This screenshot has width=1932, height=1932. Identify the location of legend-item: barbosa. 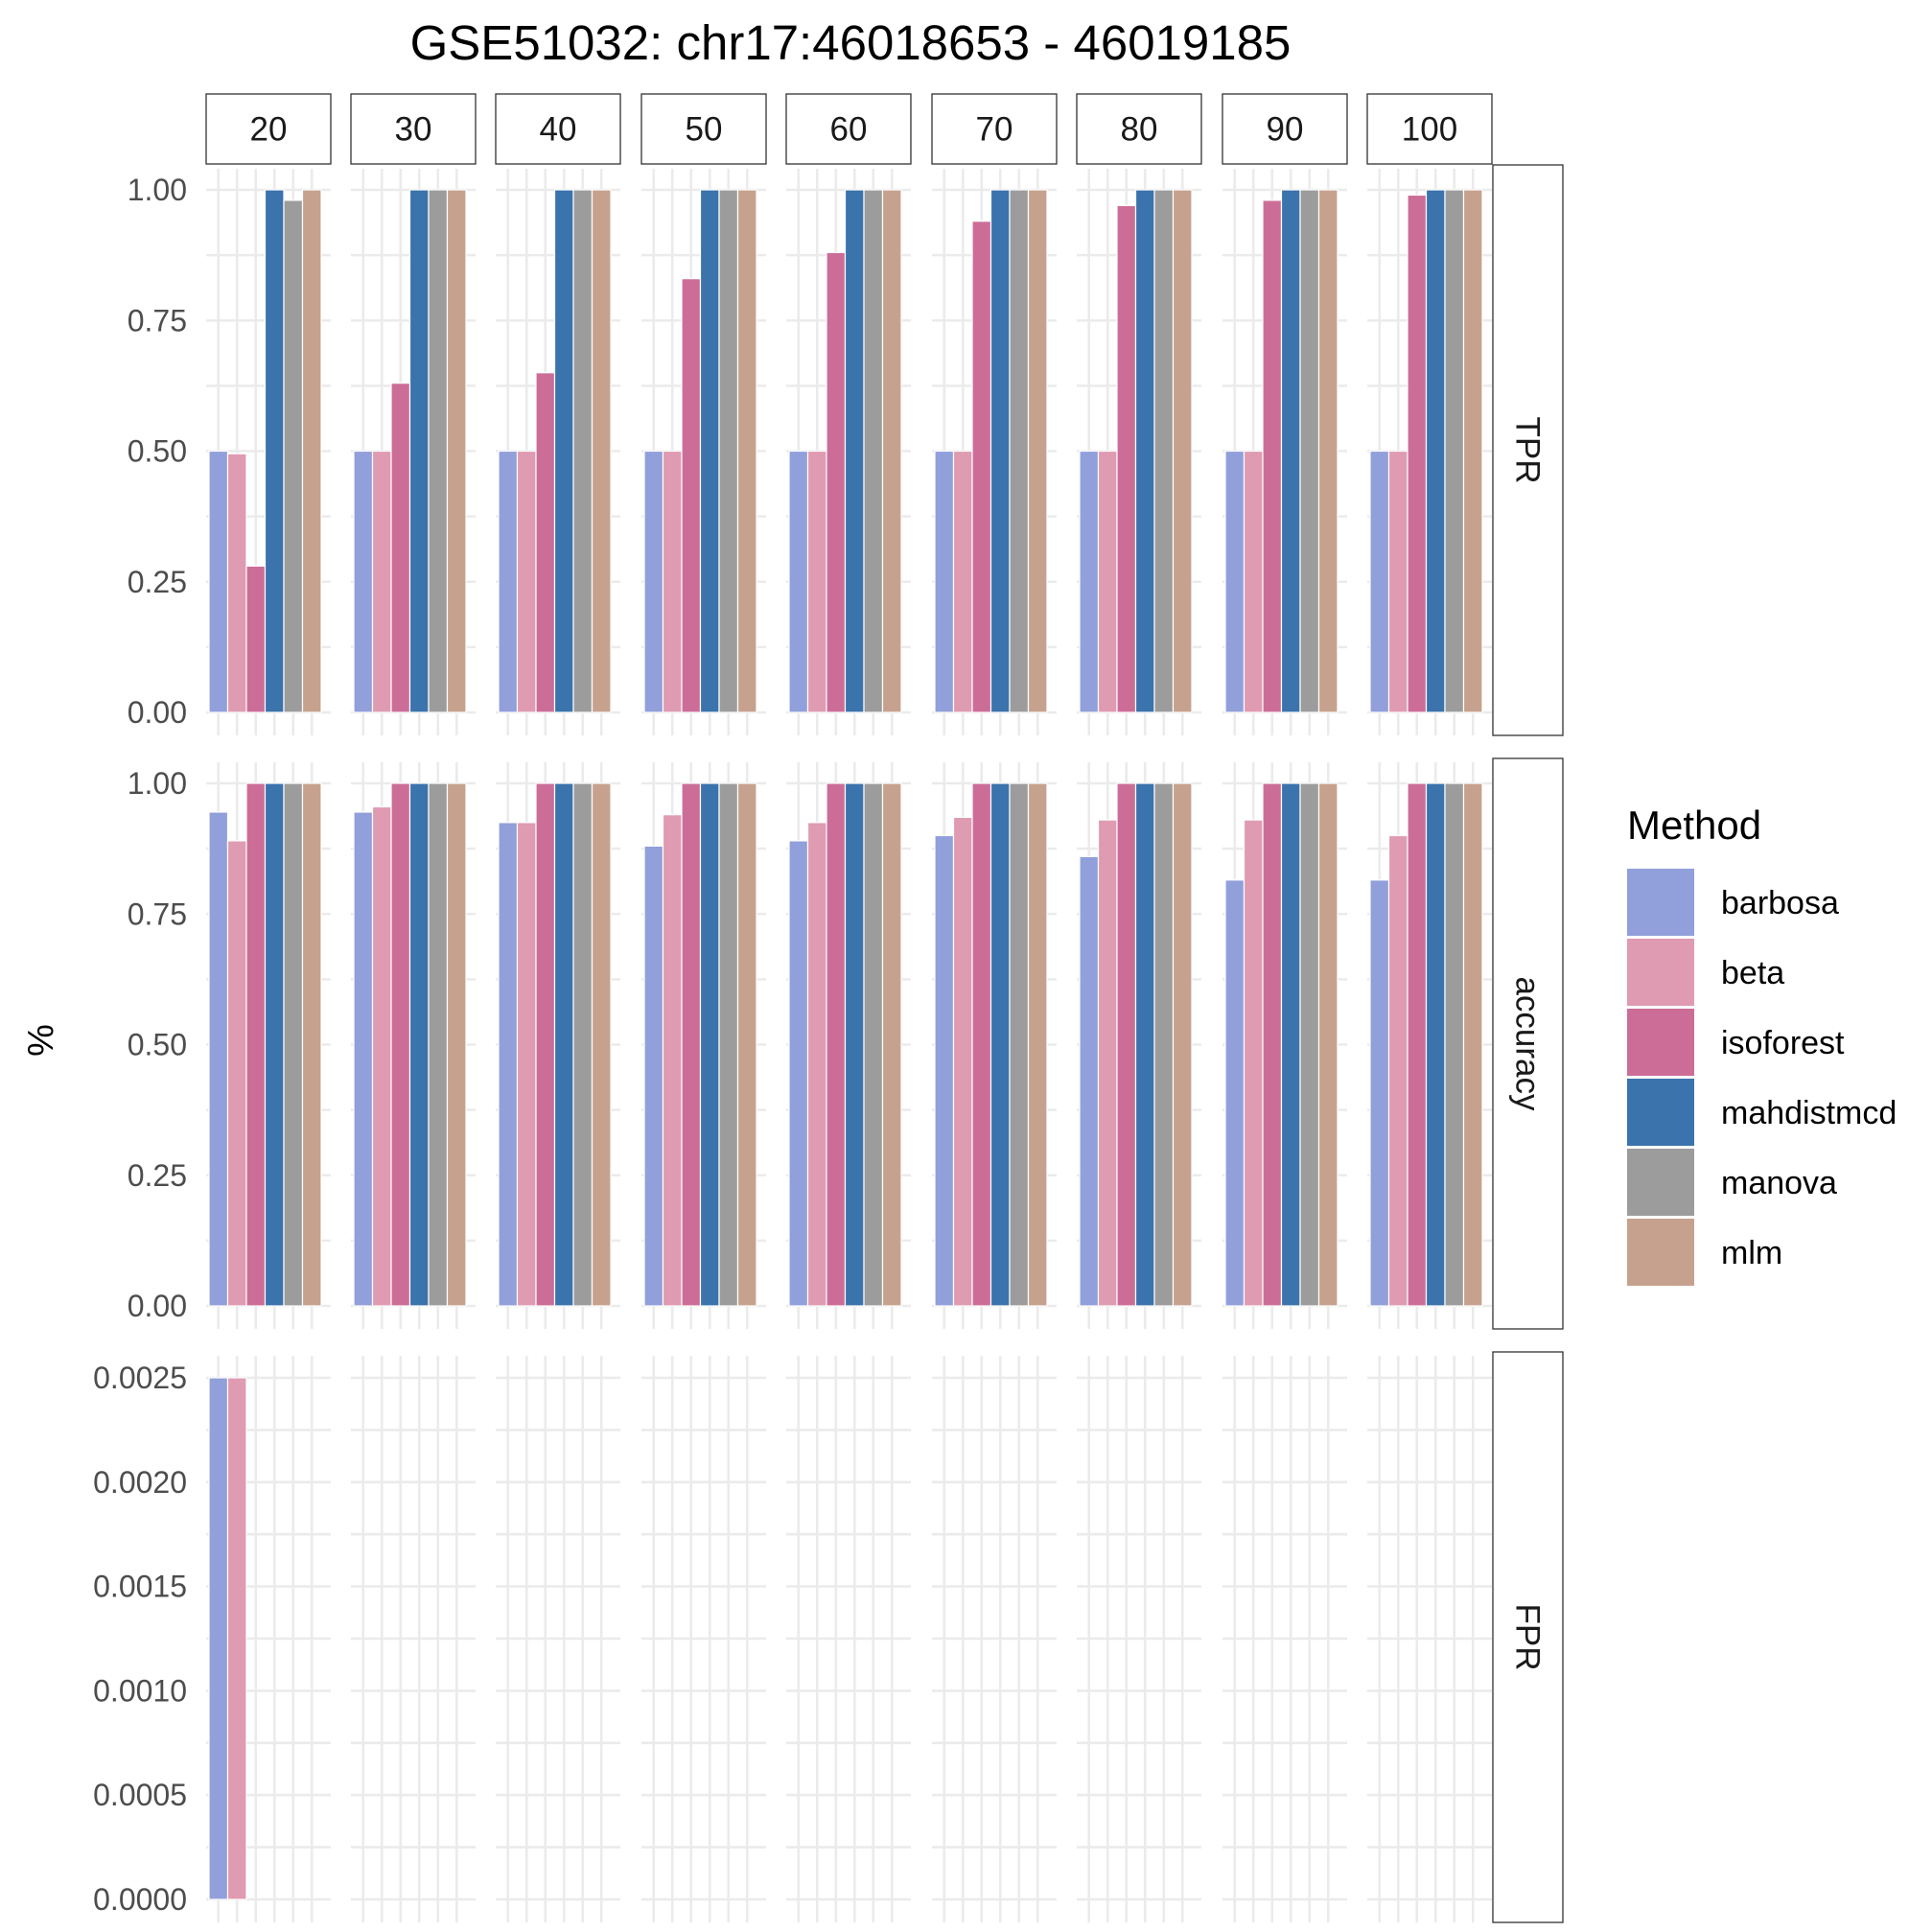
(1733, 902).